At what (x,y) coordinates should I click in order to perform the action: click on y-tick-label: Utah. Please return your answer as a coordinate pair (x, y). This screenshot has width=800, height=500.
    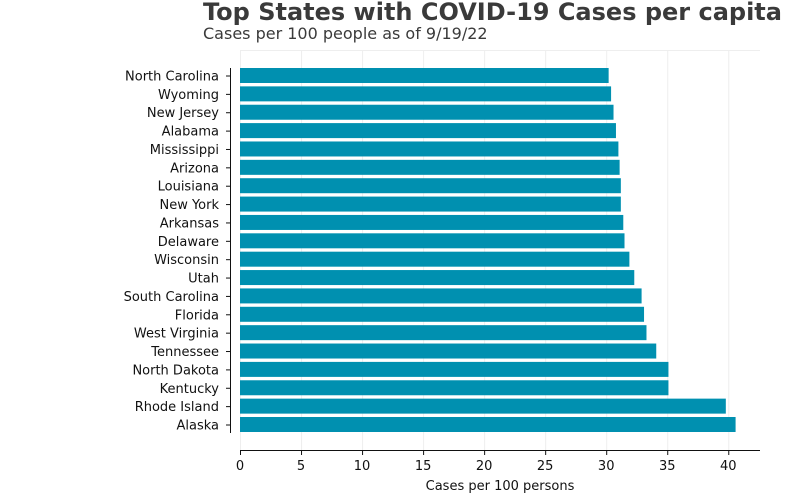
    Looking at the image, I should click on (203, 279).